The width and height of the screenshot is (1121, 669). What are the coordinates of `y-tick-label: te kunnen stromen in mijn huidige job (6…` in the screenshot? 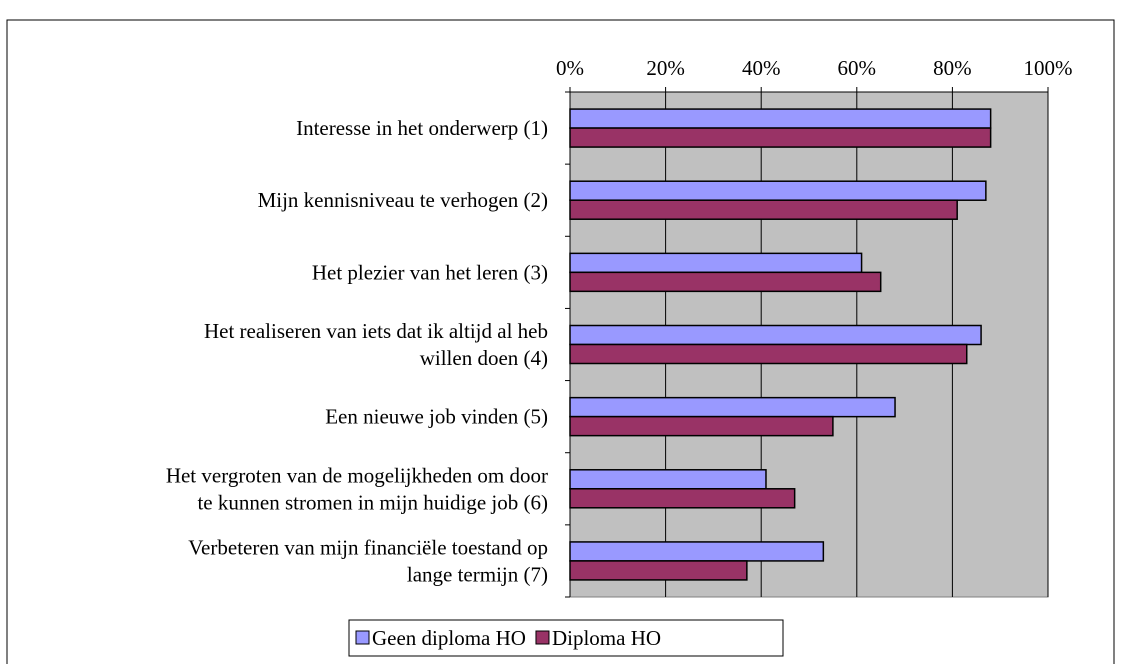 It's located at (372, 502).